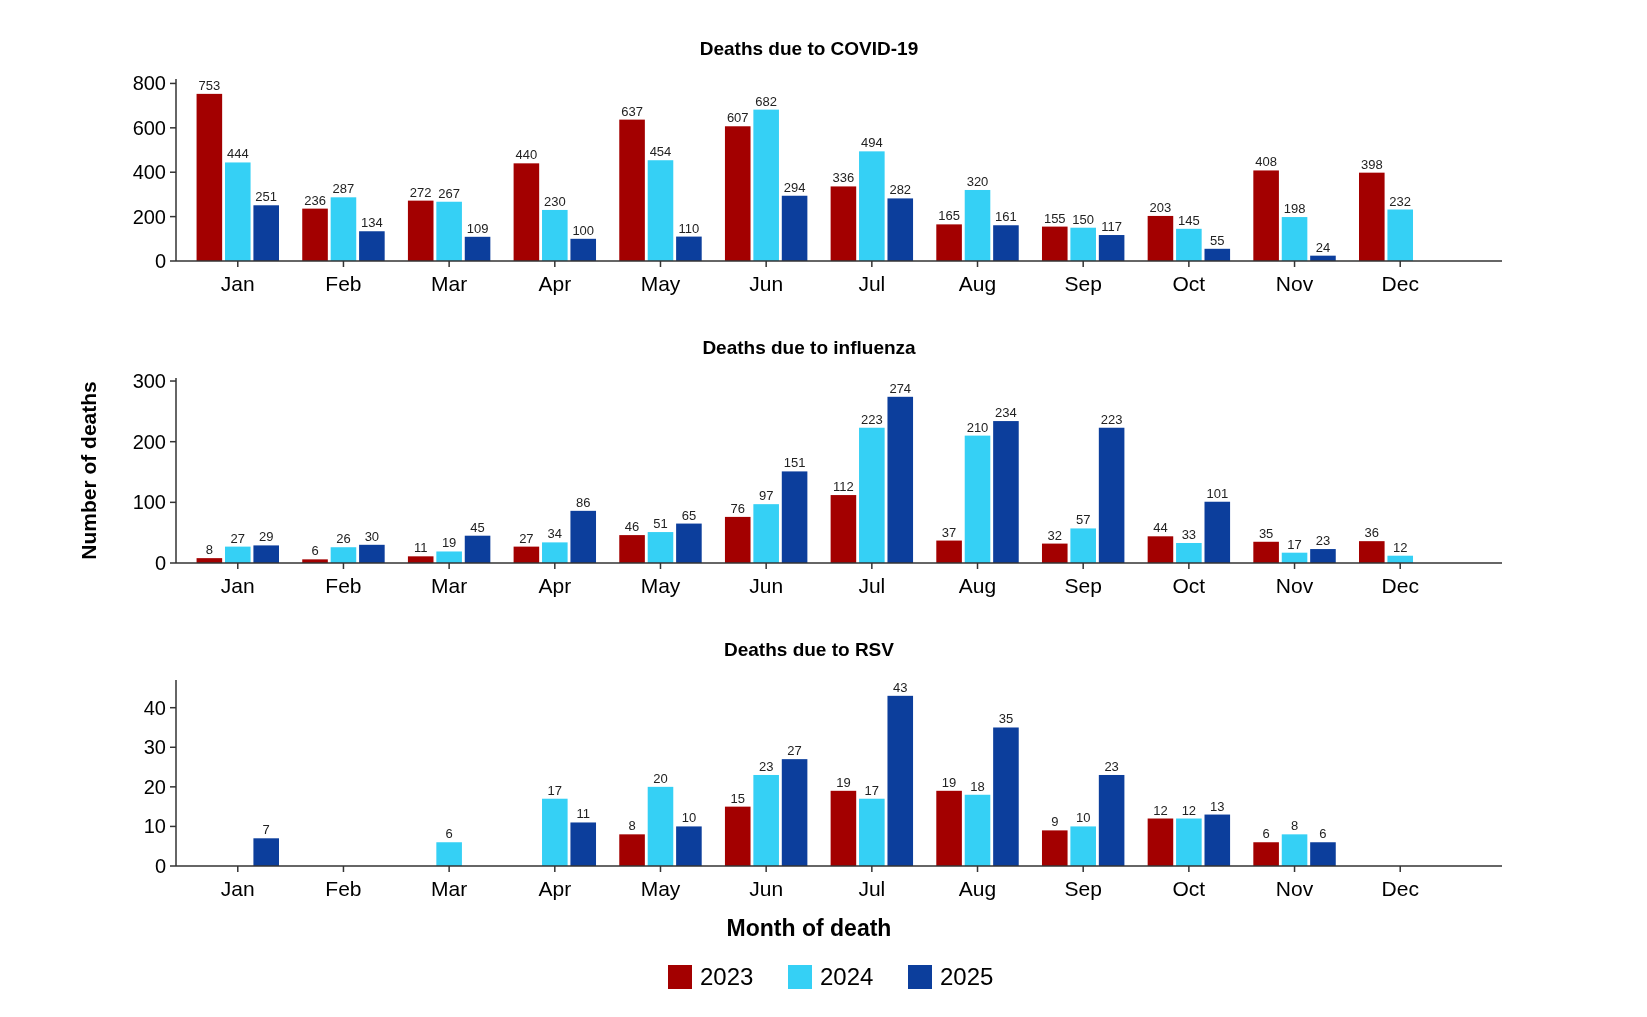  Describe the element at coordinates (343, 189) in the screenshot. I see `data-label: 287` at that location.